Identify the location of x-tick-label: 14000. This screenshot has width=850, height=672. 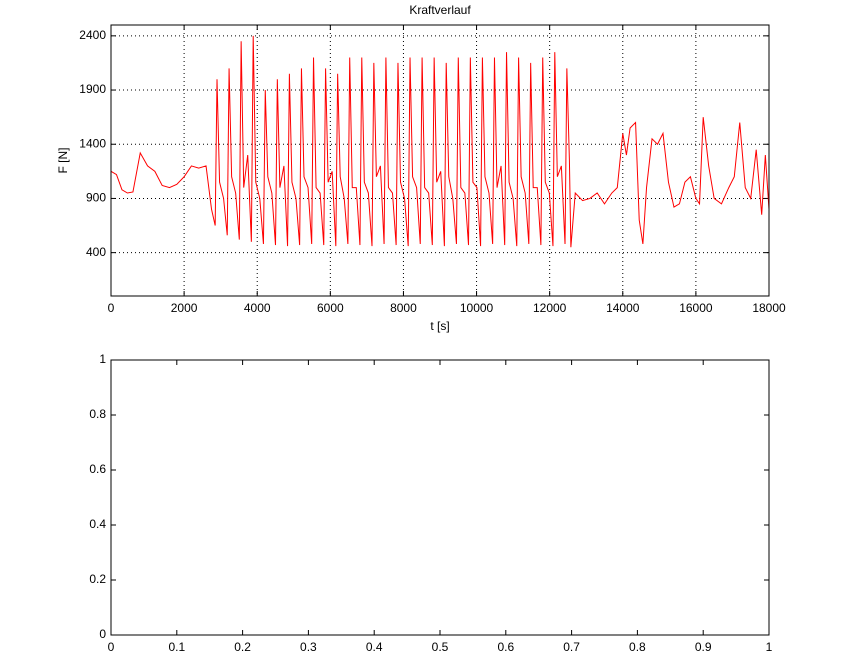
(623, 308).